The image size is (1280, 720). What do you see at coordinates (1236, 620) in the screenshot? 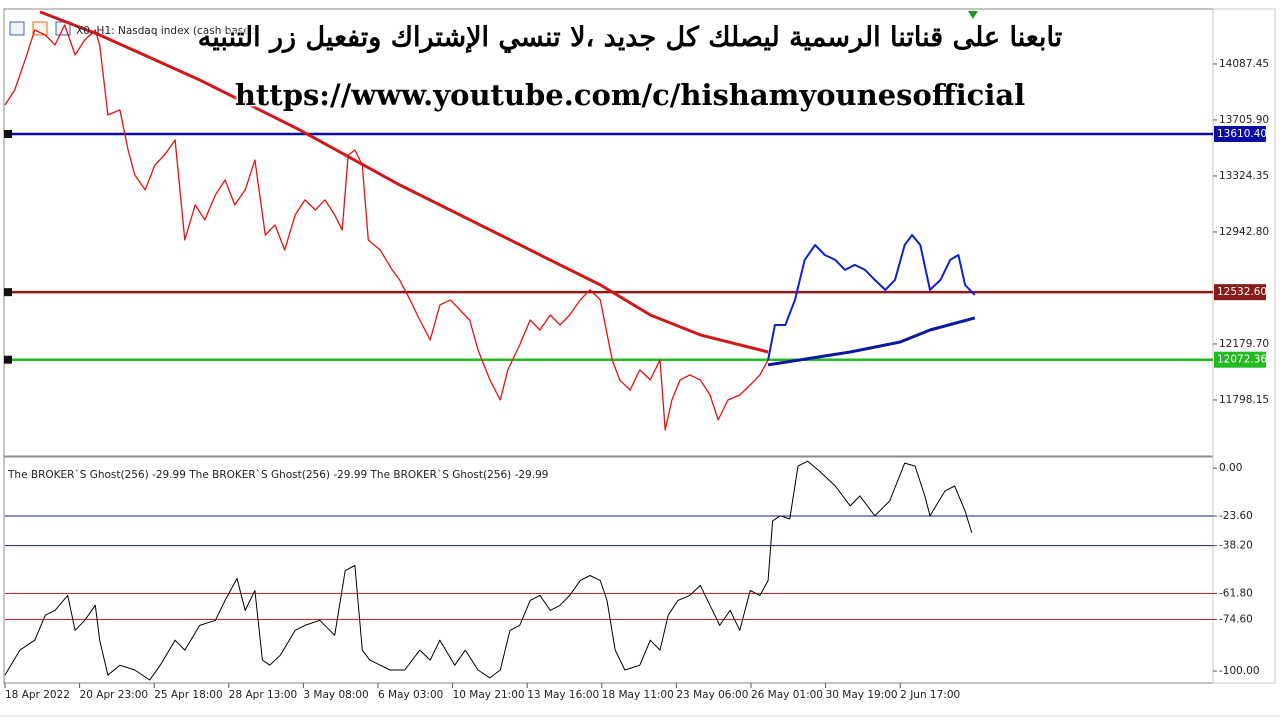
I see `y-tick-label: -74.60` at bounding box center [1236, 620].